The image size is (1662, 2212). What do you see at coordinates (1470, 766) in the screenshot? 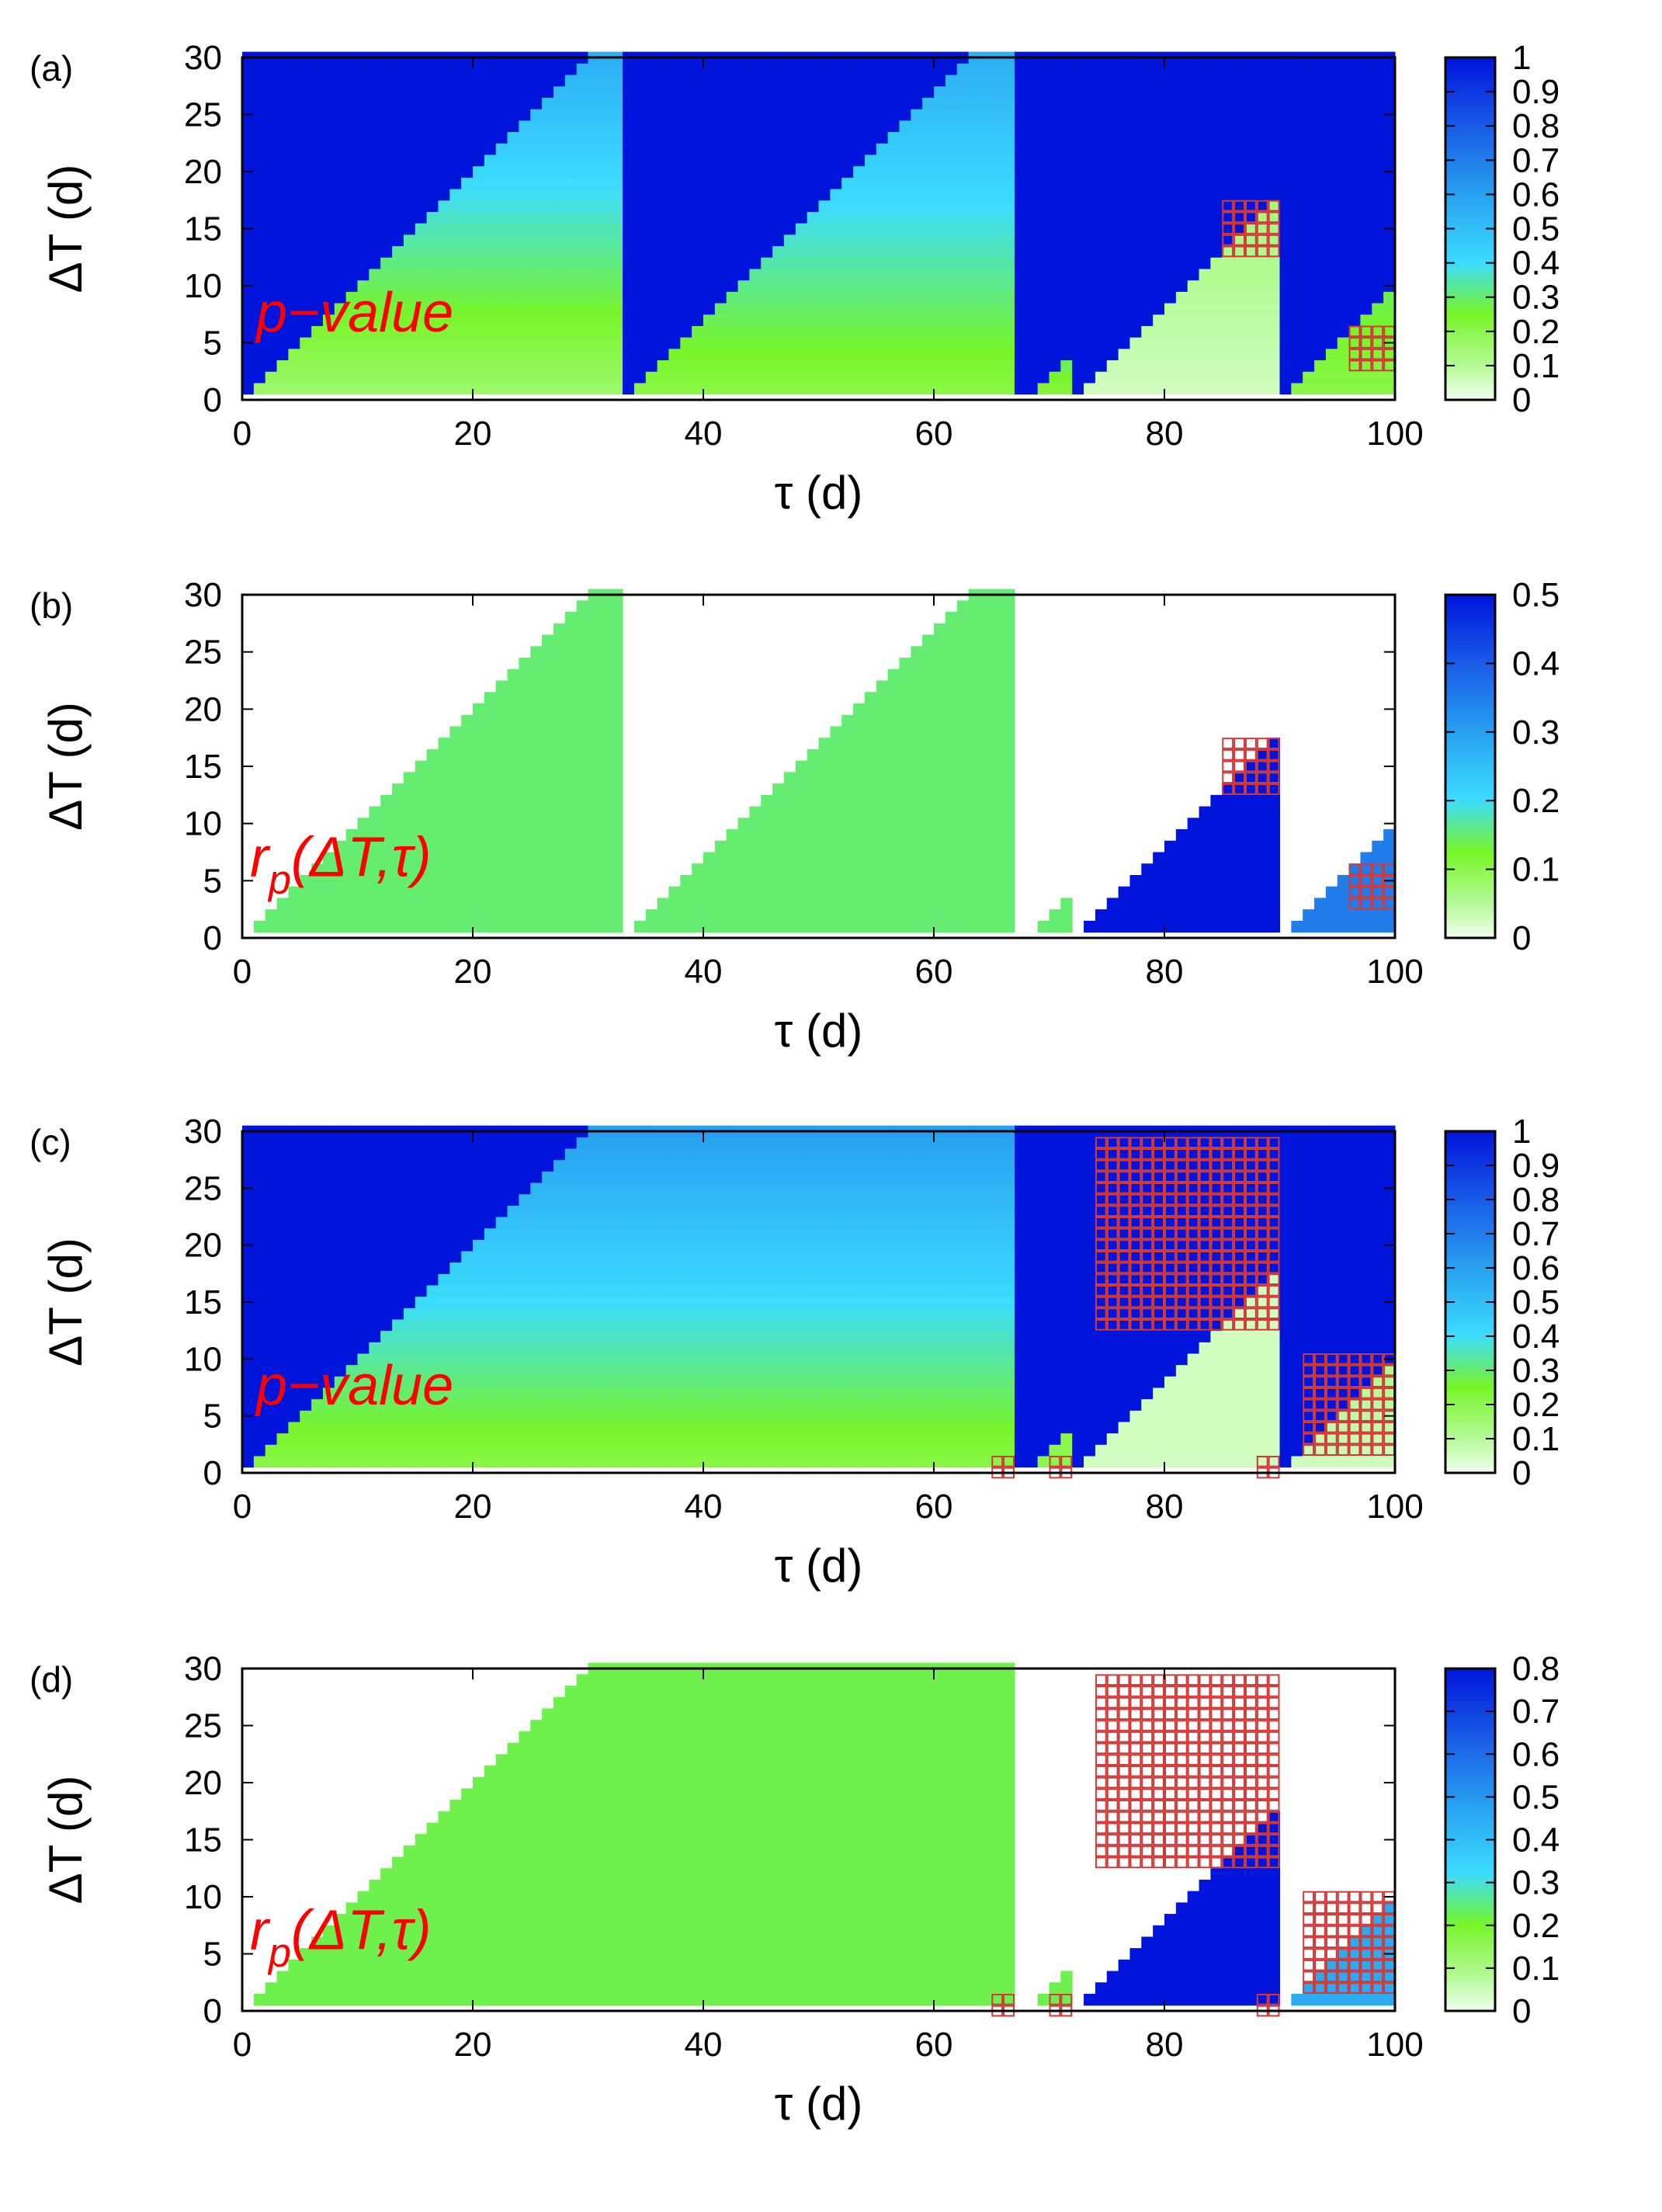
I see `colorbar-frame` at bounding box center [1470, 766].